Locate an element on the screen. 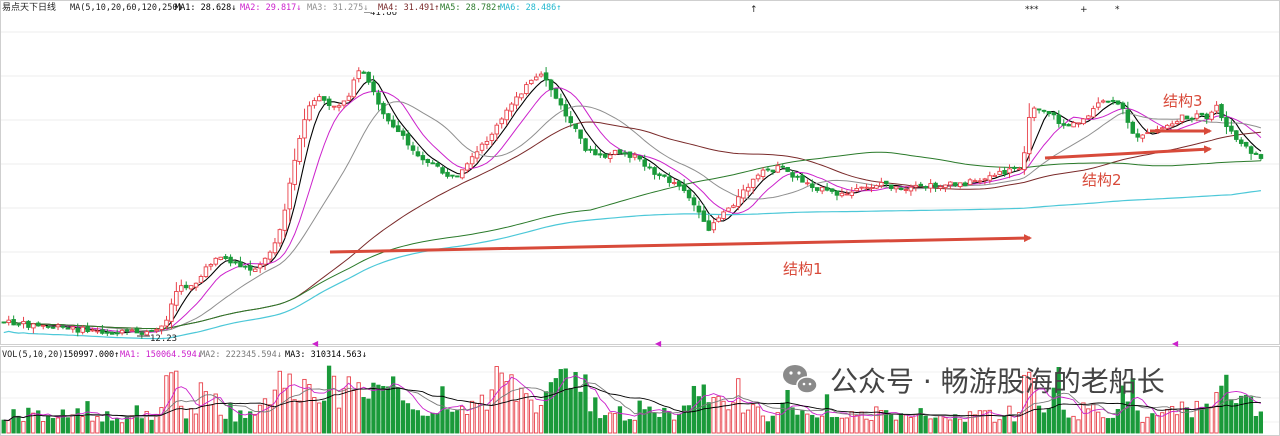 This screenshot has height=436, width=1280. volume-title: VOL(5,10,20) is located at coordinates (32, 355).